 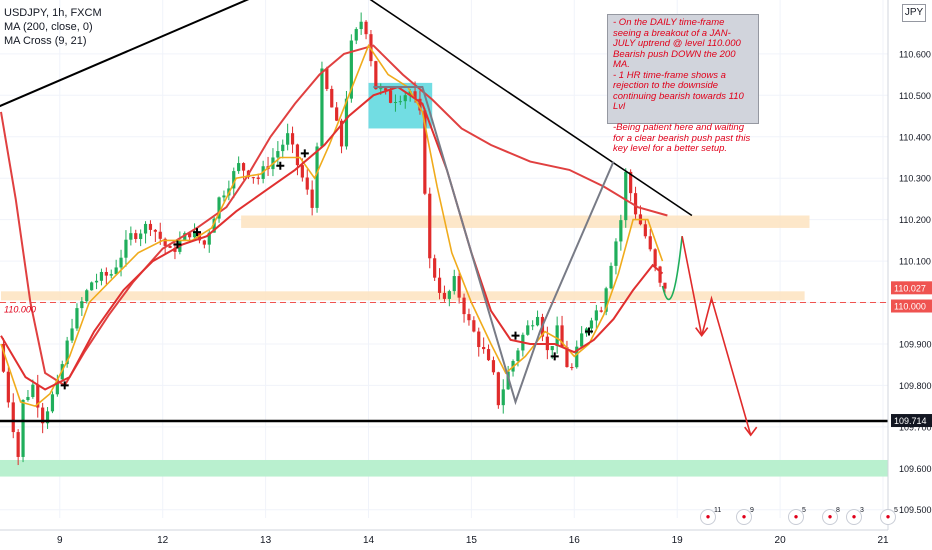 What do you see at coordinates (915, 54) in the screenshot?
I see `y-tick-label: 110.600` at bounding box center [915, 54].